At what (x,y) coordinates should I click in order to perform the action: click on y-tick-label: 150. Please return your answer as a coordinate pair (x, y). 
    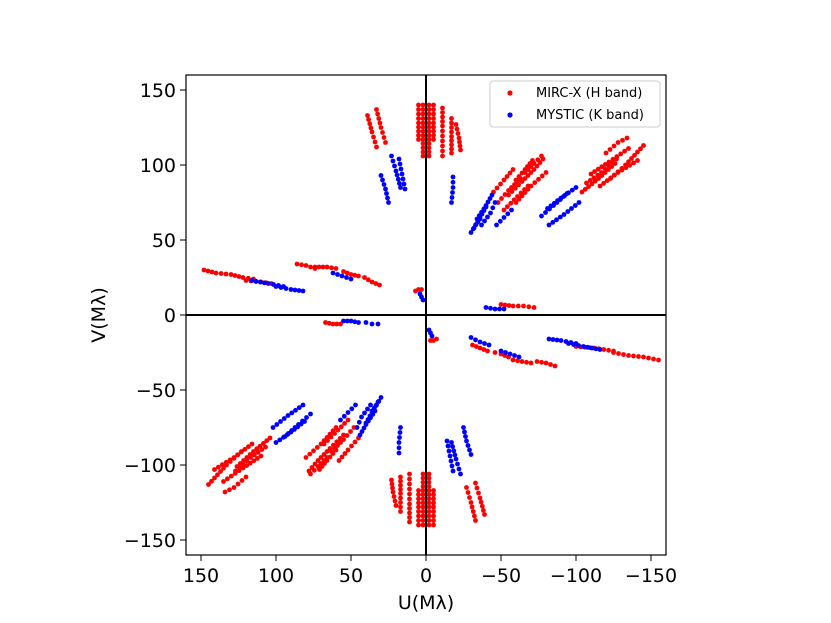
    Looking at the image, I should click on (158, 91).